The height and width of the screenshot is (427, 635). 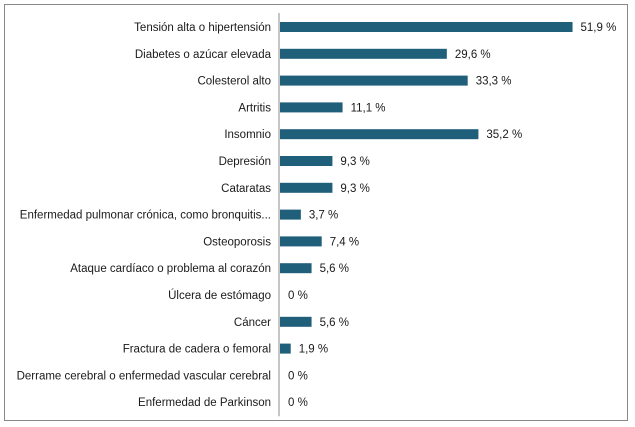 I want to click on category-label: Diabetes o azúcar elevada, so click(x=203, y=55).